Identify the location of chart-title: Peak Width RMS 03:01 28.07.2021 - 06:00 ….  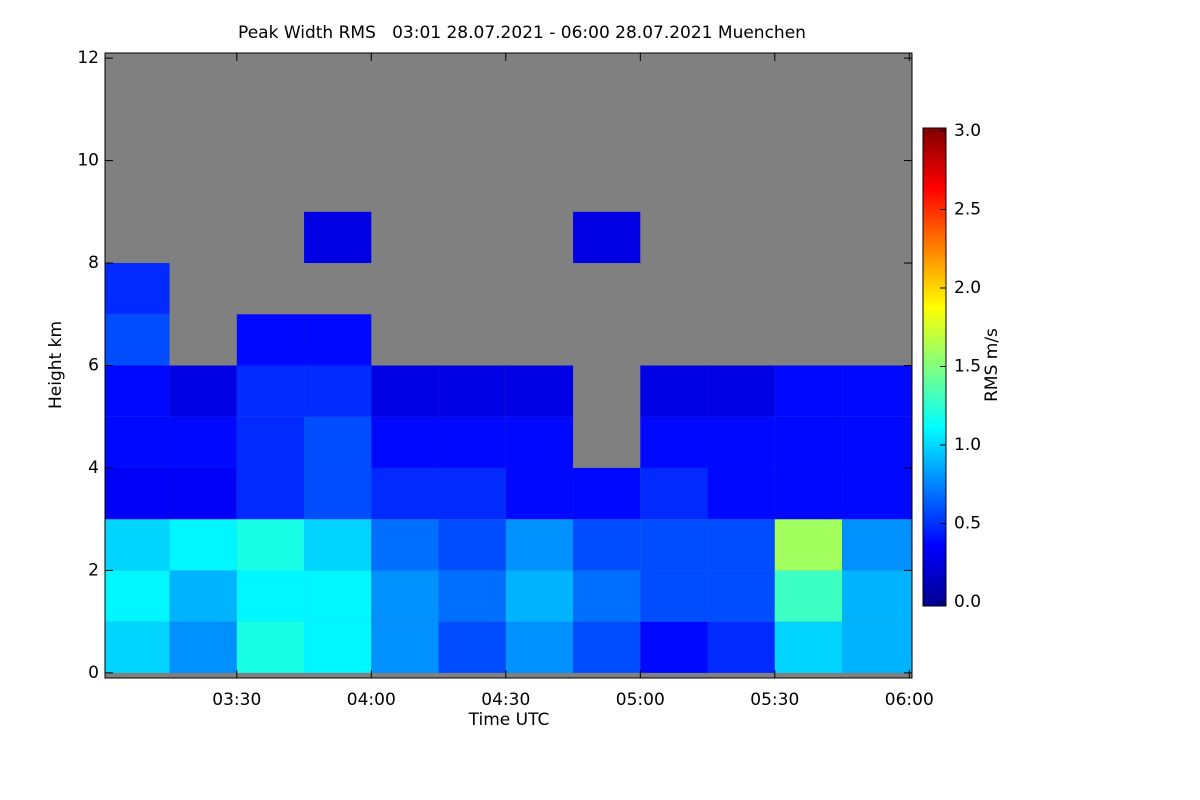
(522, 33).